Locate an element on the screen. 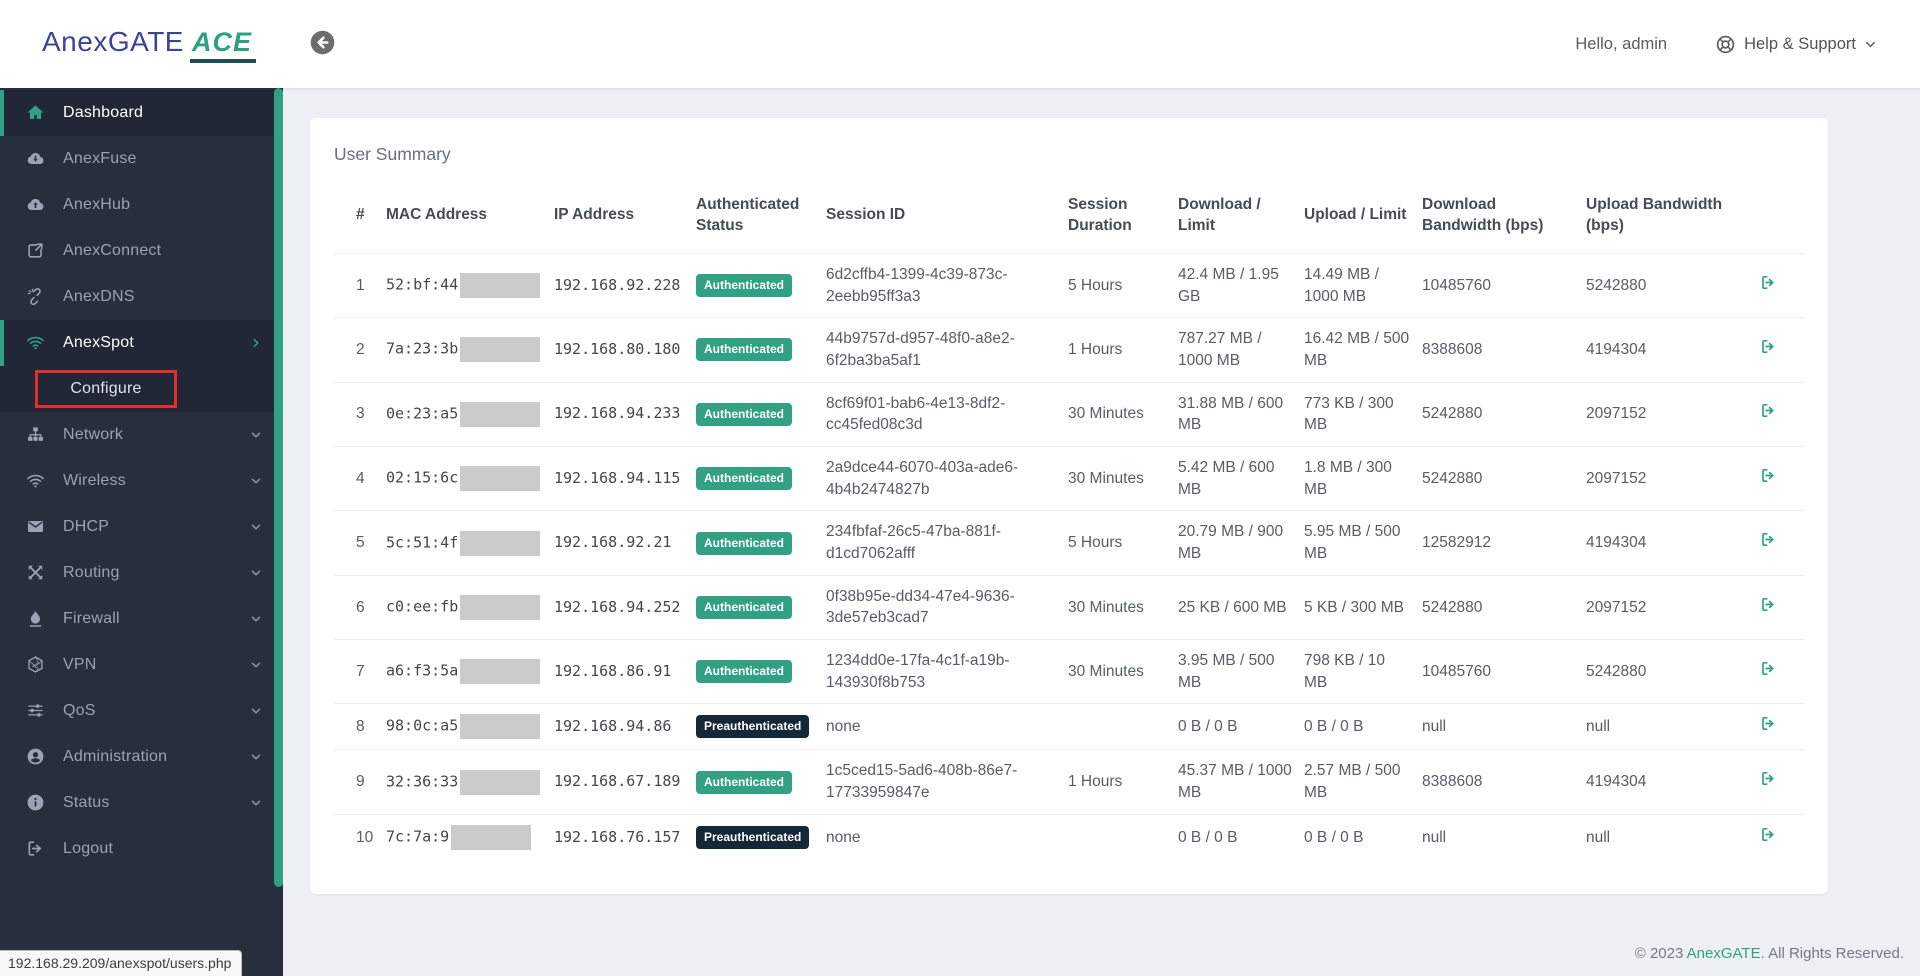 The image size is (1920, 976). app-logo: AnexGATE ACE is located at coordinates (149, 44).